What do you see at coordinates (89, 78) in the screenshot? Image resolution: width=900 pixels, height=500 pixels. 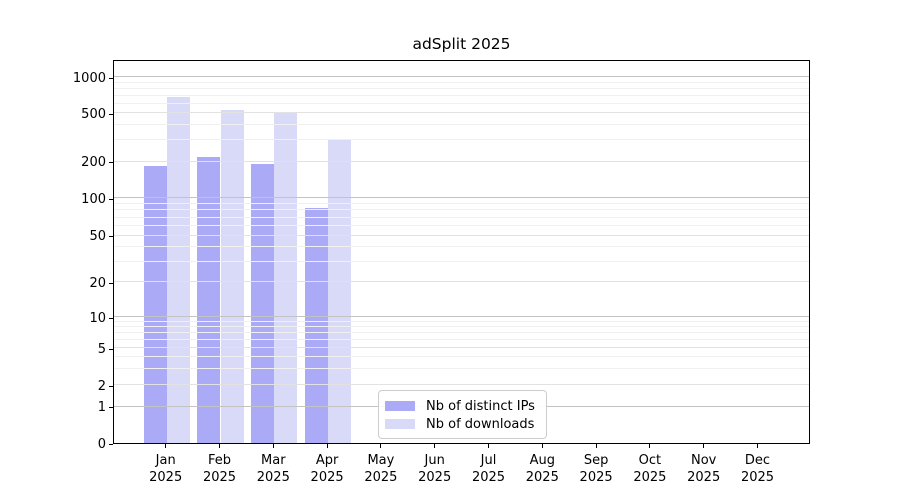 I see `y-tick-label: 1000` at bounding box center [89, 78].